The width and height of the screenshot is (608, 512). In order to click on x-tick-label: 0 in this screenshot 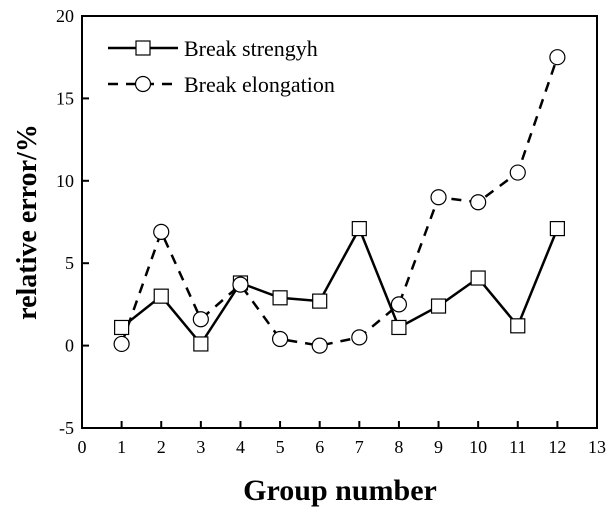, I will do `click(82, 447)`.